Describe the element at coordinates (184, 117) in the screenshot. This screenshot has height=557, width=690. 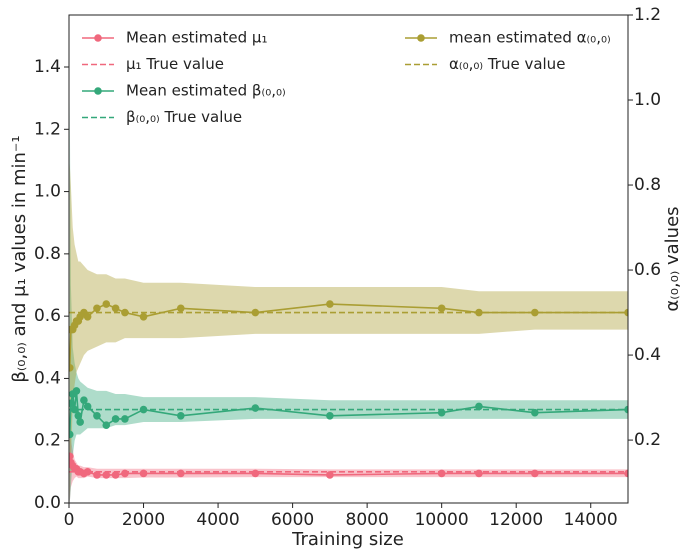
I see `legend-label: β₍₀,₀₎ True value` at that location.